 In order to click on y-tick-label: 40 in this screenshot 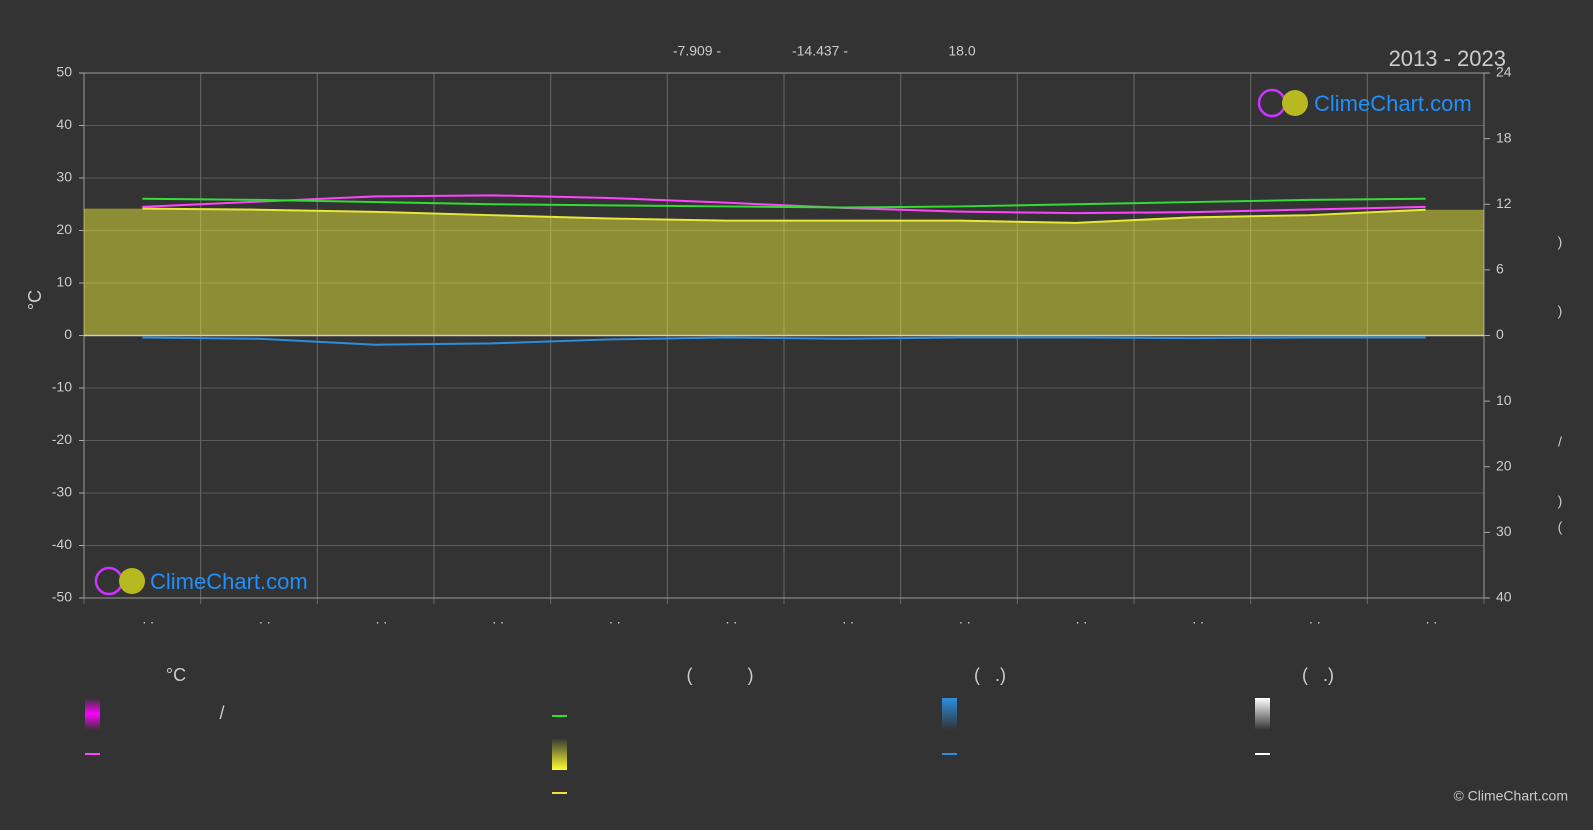, I will do `click(64, 124)`.